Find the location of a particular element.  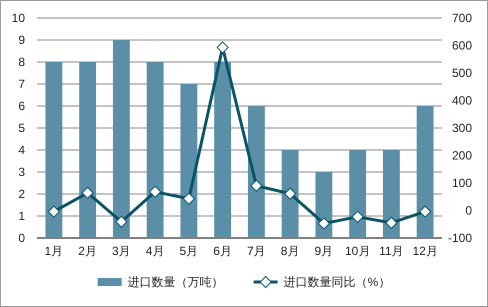

x-tick-label: 12月 is located at coordinates (425, 251).